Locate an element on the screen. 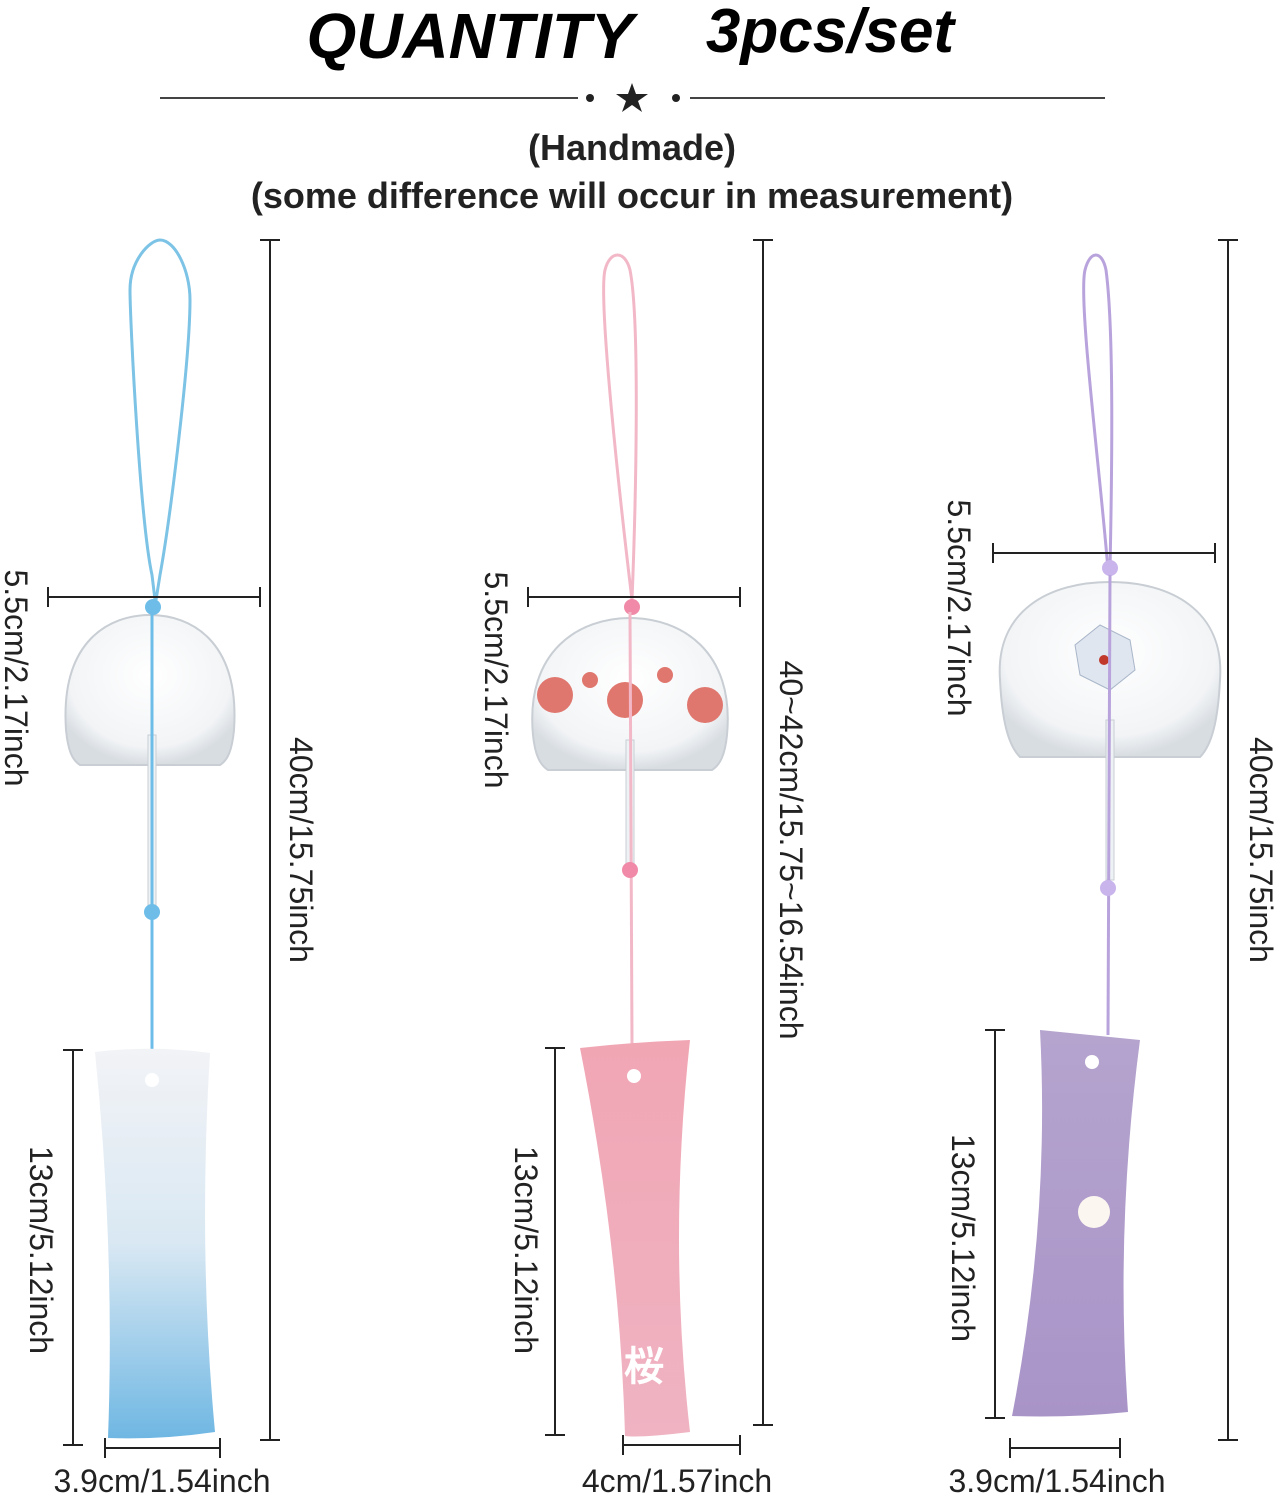 This screenshot has height=1500, width=1281. note: (Handmade) is located at coordinates (632, 147).